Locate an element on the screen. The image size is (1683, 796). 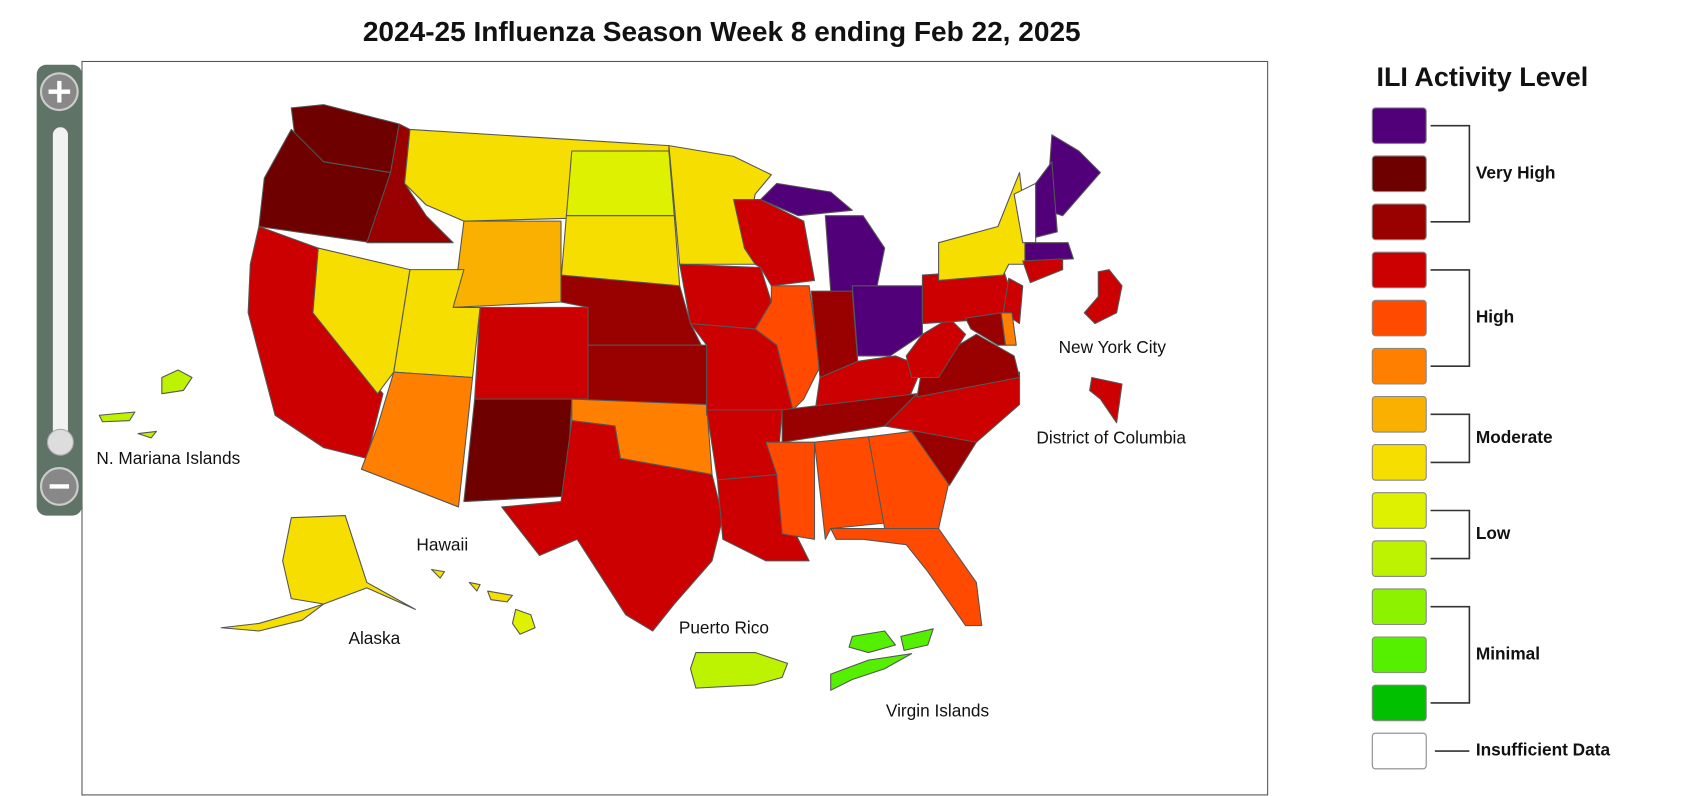
zoom-out-button is located at coordinates (59, 486).